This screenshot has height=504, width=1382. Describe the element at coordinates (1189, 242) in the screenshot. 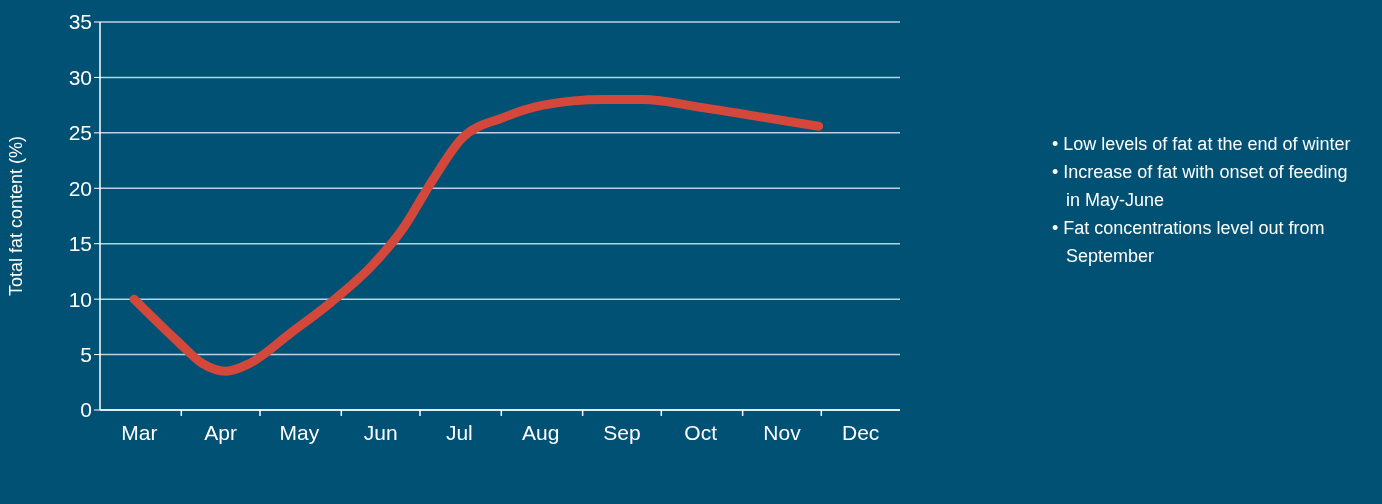

I see `text: • Fat concentrations level out from September` at that location.